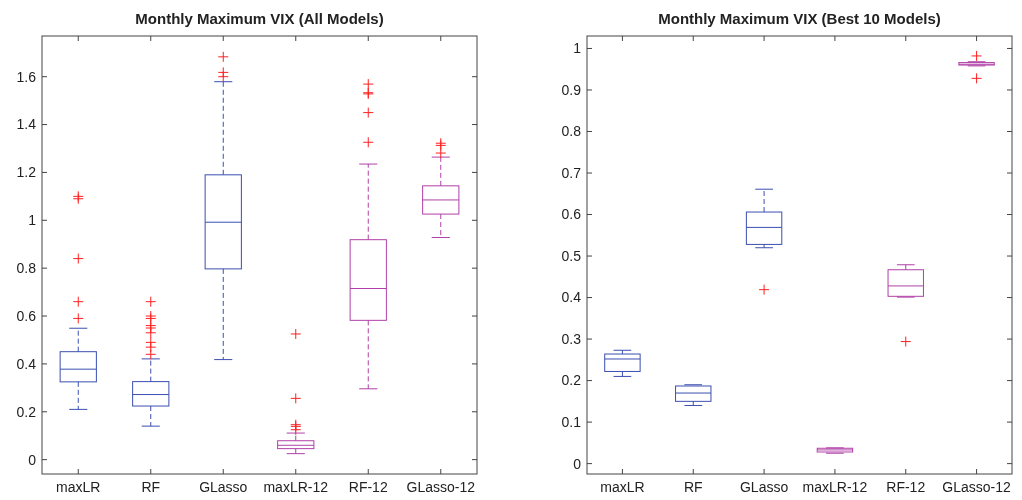 This screenshot has width=1022, height=500. What do you see at coordinates (799, 18) in the screenshot?
I see `chart-title: Monthly Maximum VIX (Best 10 Models)` at bounding box center [799, 18].